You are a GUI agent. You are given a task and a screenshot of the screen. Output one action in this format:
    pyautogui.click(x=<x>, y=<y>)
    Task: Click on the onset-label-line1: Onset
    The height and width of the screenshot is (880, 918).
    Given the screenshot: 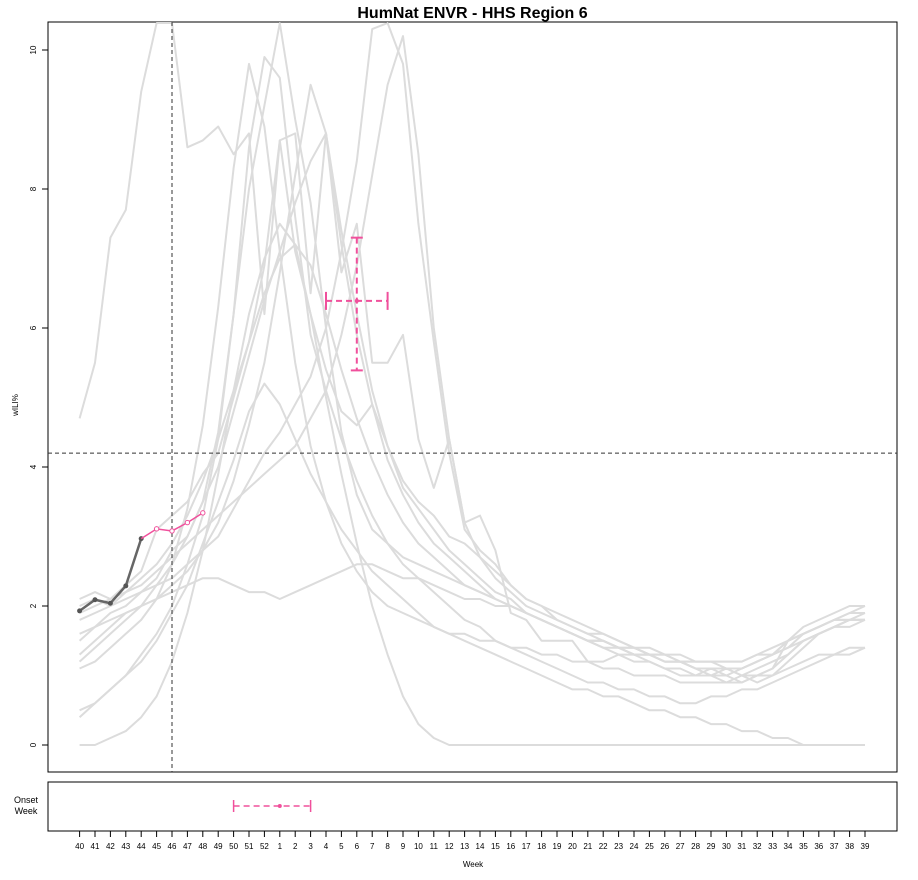 What is the action you would take?
    pyautogui.click(x=26, y=800)
    